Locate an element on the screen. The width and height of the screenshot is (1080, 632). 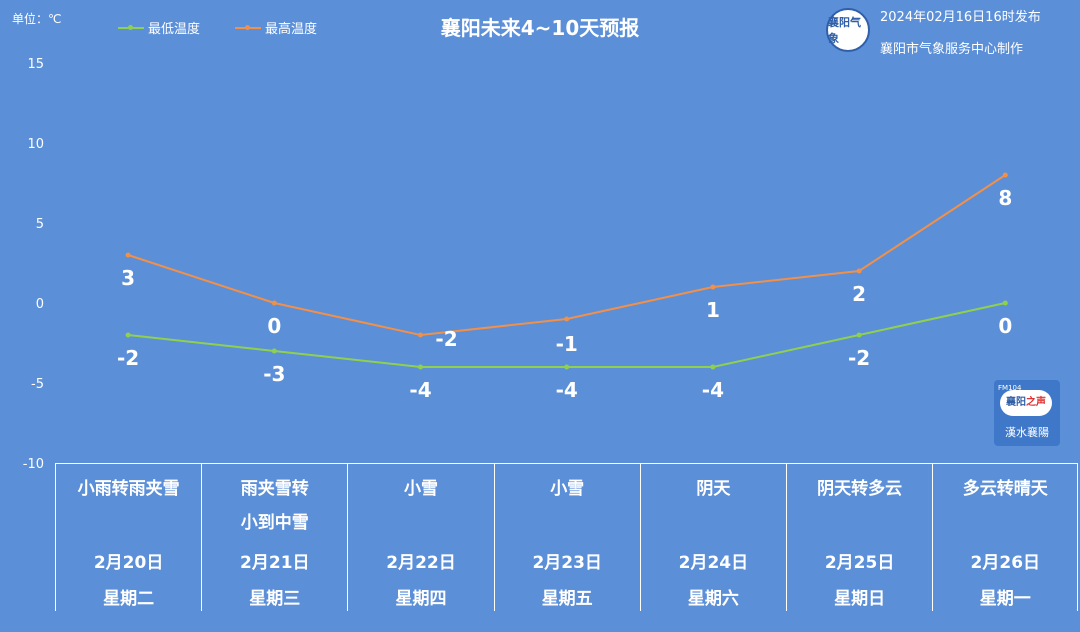
legend-low-swatch is located at coordinates (131, 27).